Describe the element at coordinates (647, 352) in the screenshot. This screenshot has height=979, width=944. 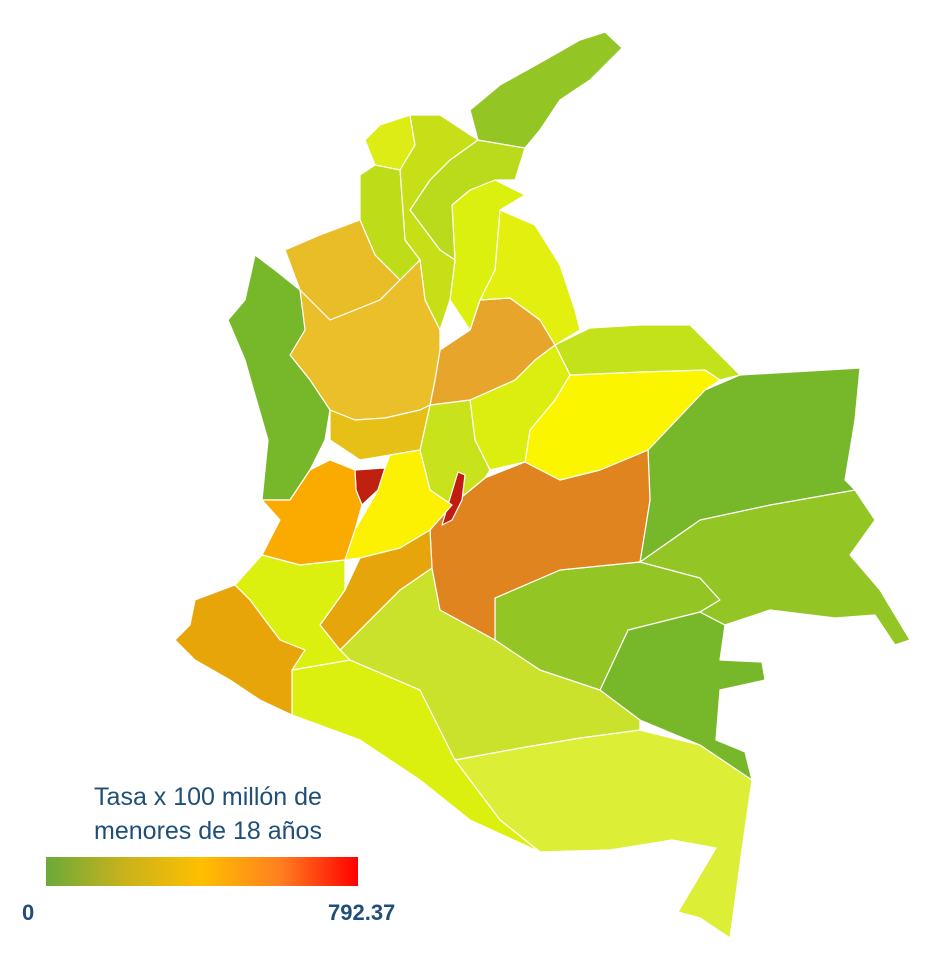
I see `region-arauca` at that location.